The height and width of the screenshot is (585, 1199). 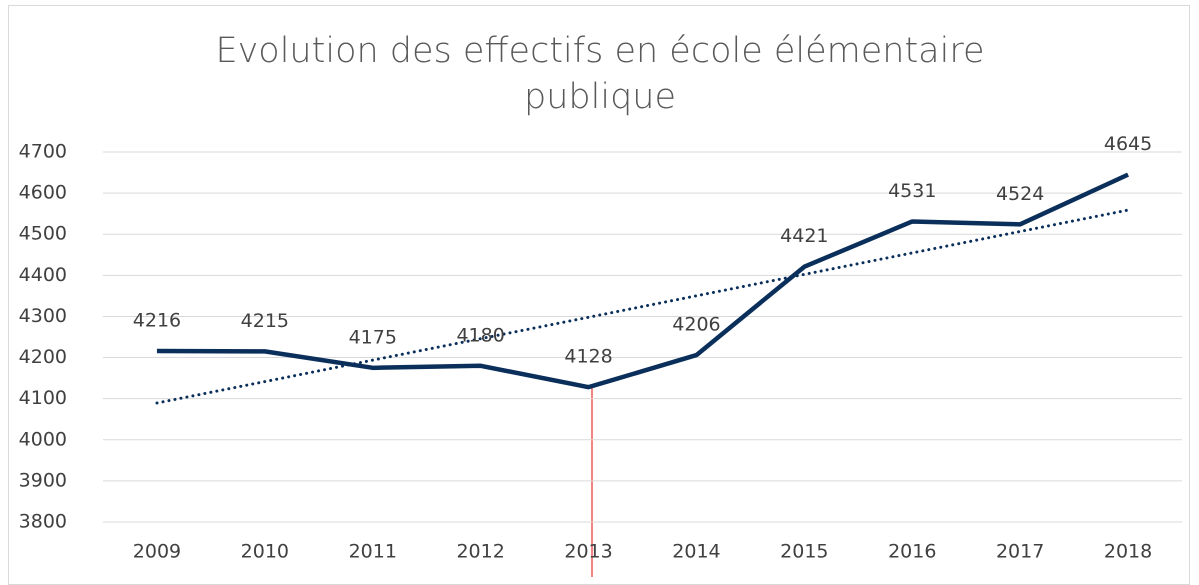 I want to click on data-label: 4645, so click(x=1128, y=144).